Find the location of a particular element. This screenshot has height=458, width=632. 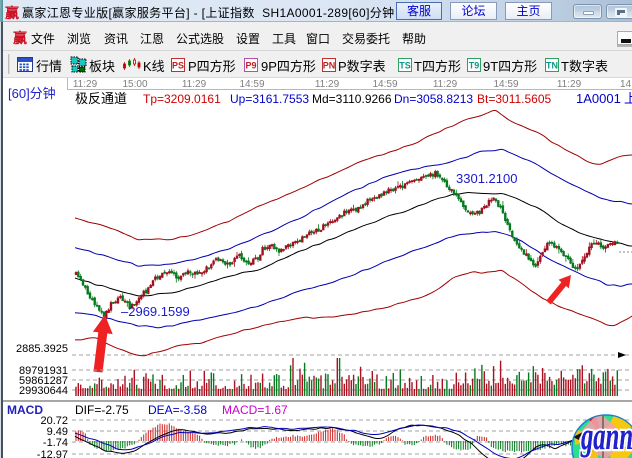

svg-text: 2885.3925 is located at coordinates (42, 349).